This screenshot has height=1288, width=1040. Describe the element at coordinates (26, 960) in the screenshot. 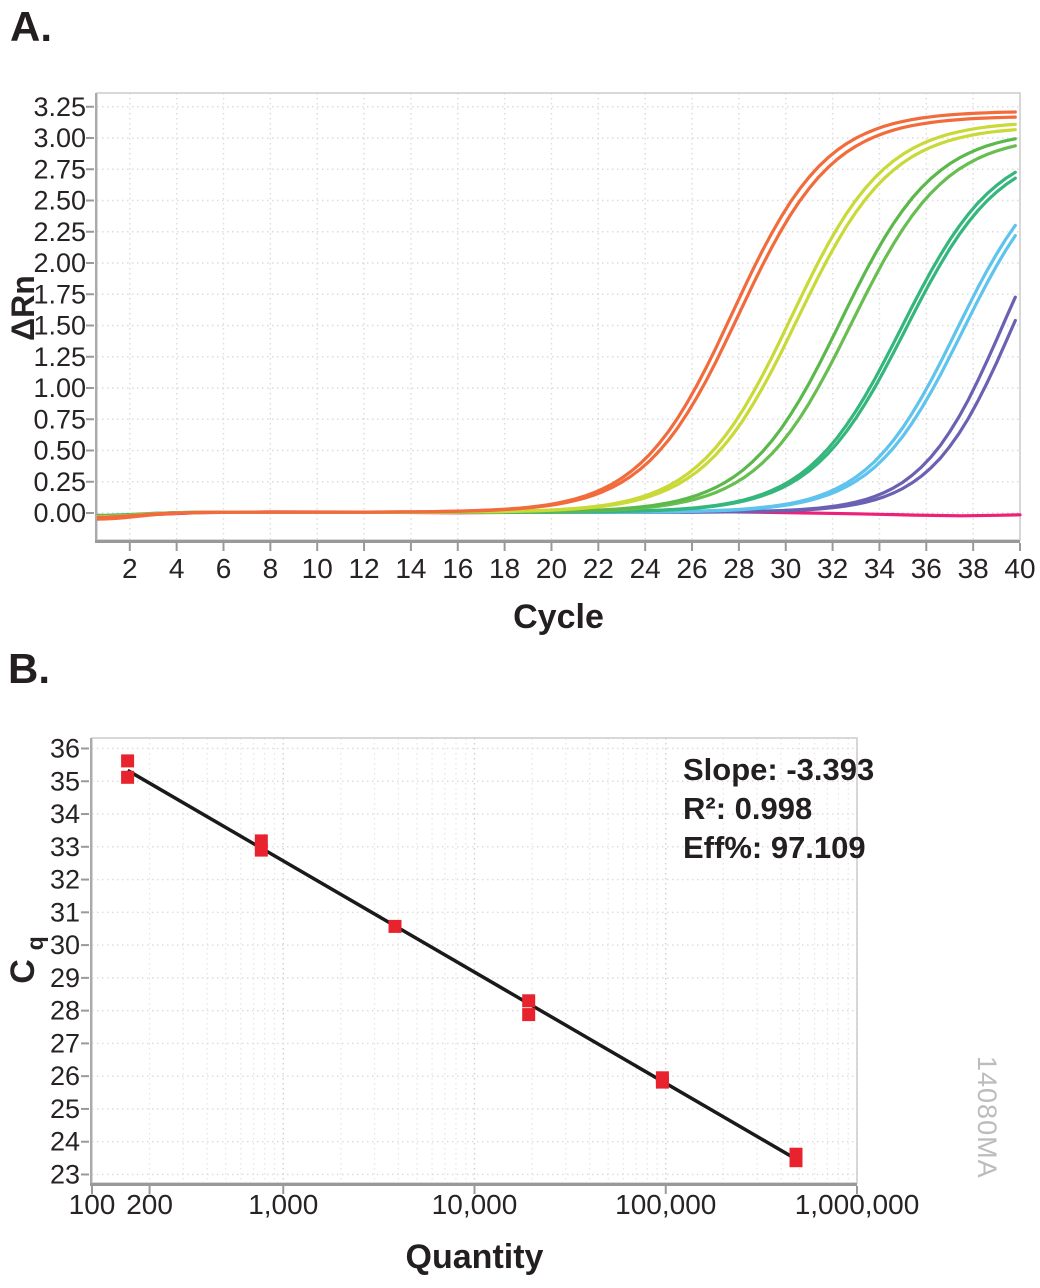

I see `panel-b-y-axis-title: C q` at that location.